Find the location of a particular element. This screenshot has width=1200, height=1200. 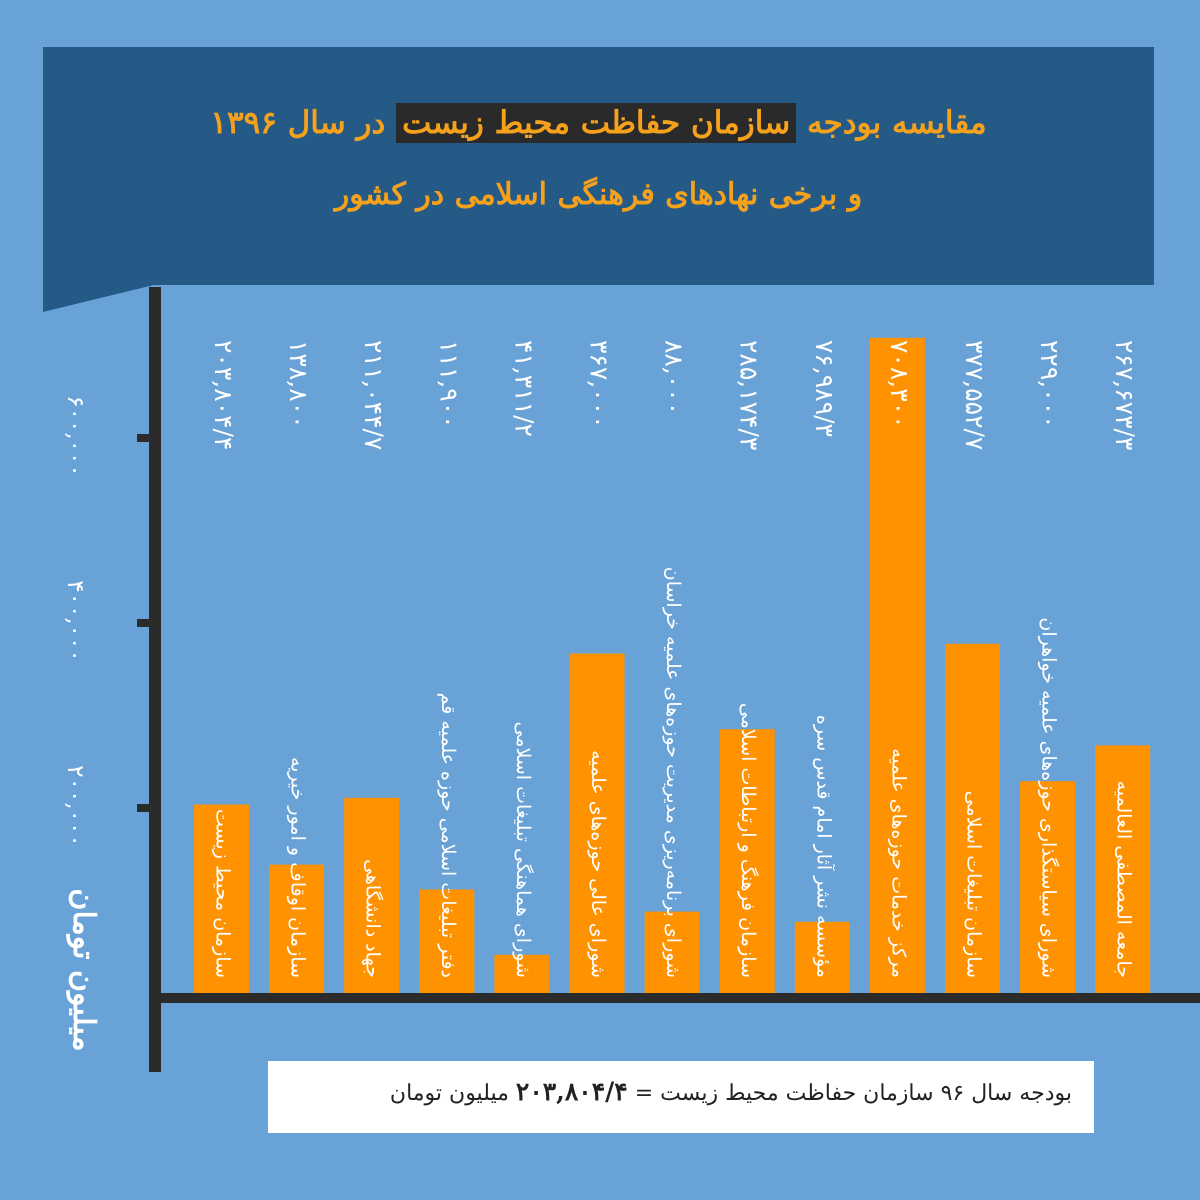

data-label: ۱۱۱,۹۰۰ is located at coordinates (448, 384).